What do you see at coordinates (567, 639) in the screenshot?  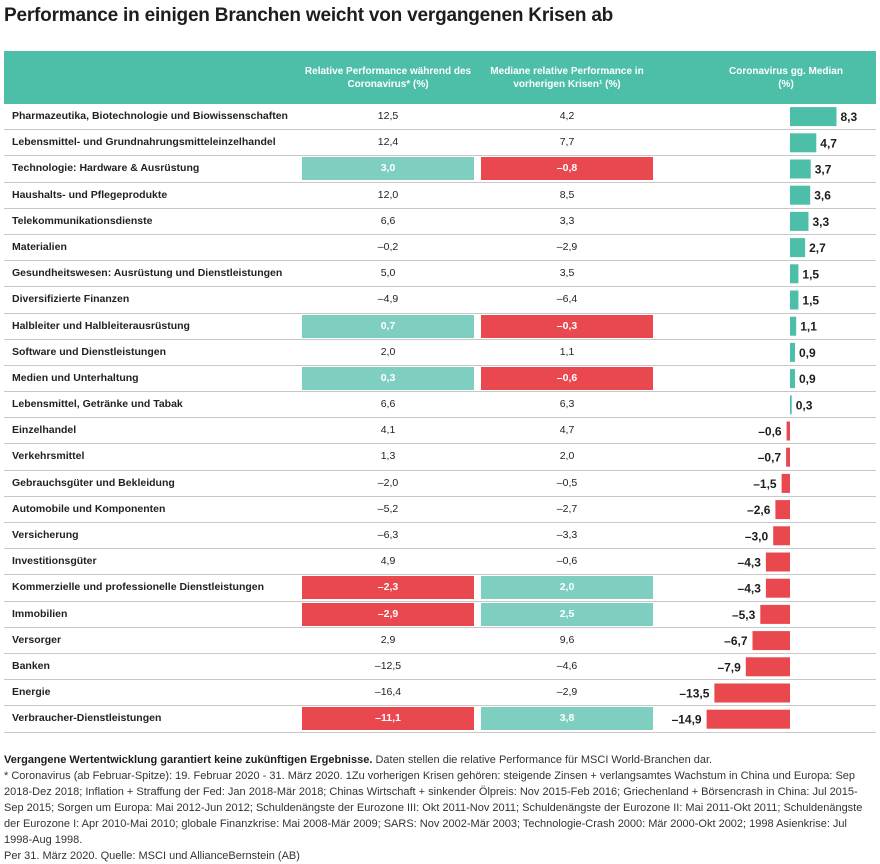 I see `median-performance-value: 9,6` at bounding box center [567, 639].